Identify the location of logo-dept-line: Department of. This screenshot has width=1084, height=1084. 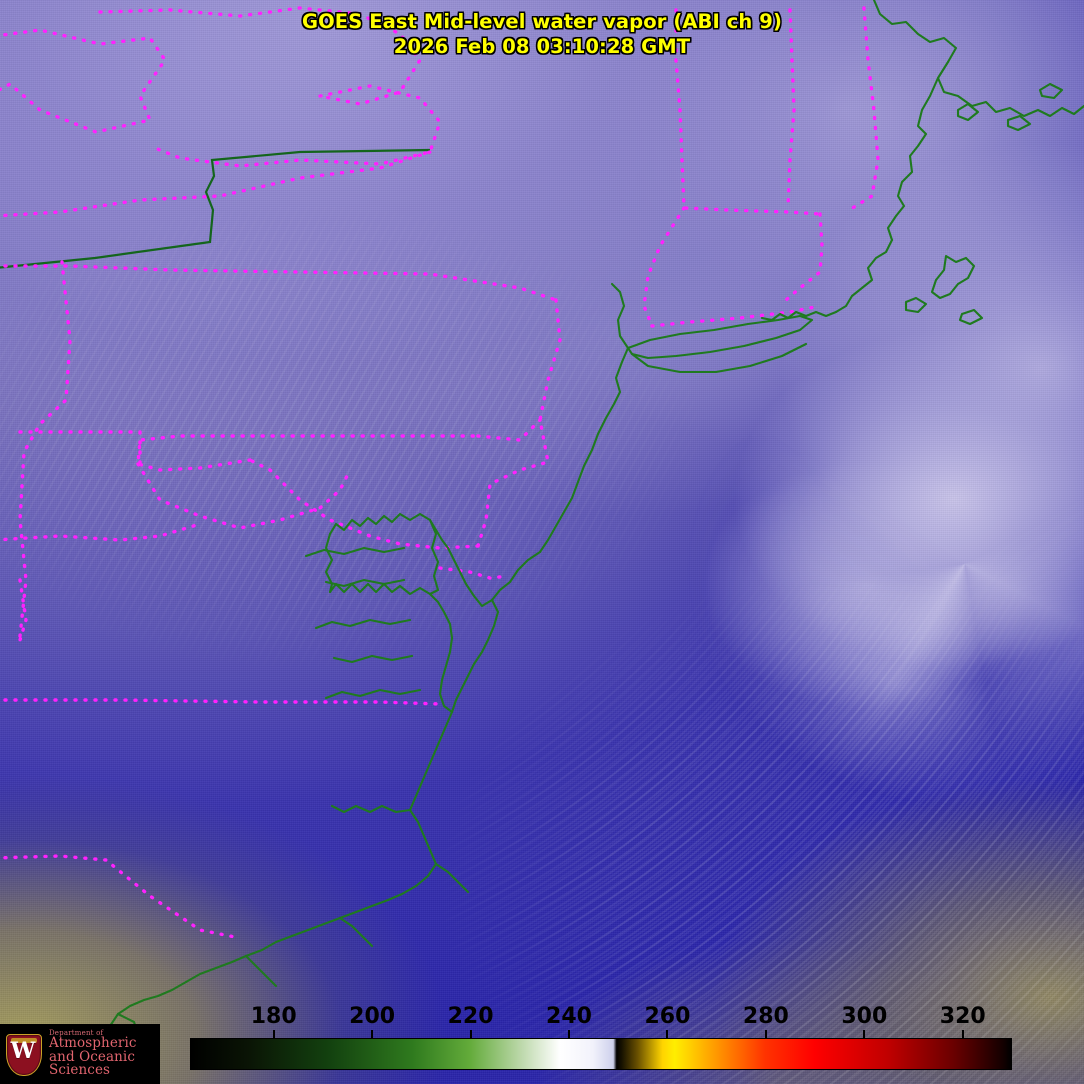
(76, 1032).